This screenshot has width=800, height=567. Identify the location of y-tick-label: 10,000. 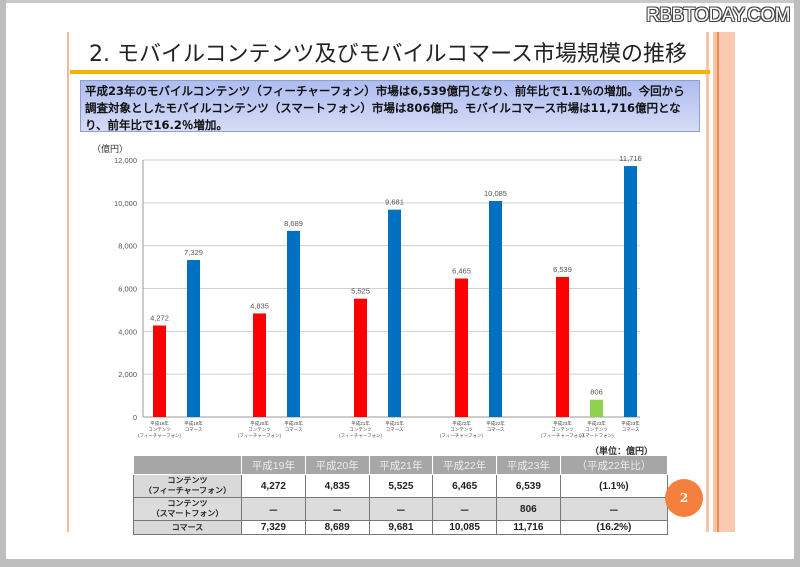
(125, 203).